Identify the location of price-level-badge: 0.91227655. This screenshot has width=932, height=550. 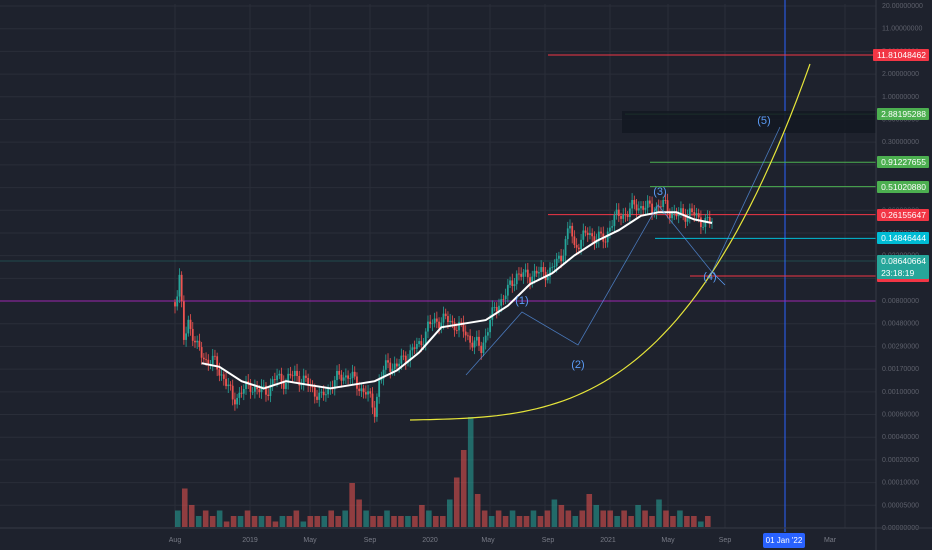
(903, 162).